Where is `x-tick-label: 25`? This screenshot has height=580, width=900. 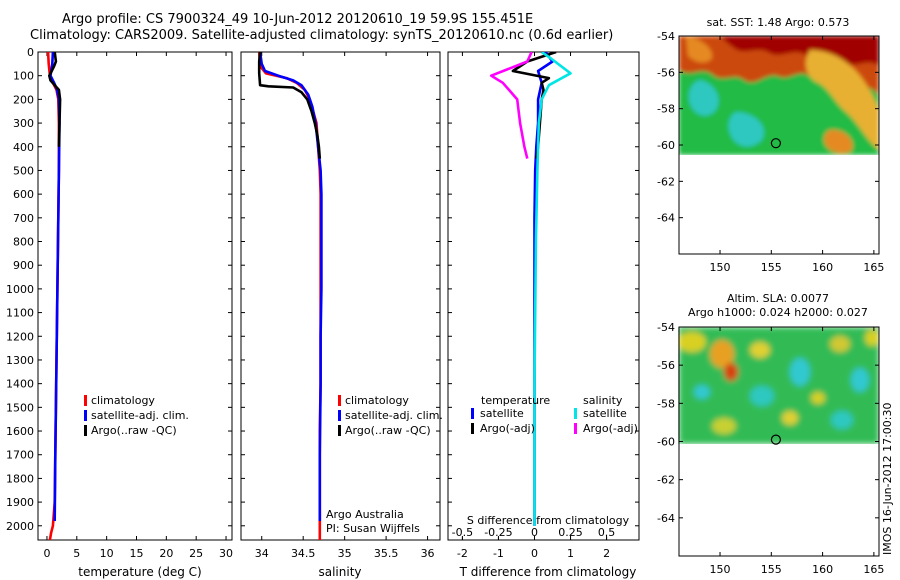 x-tick-label: 25 is located at coordinates (196, 553).